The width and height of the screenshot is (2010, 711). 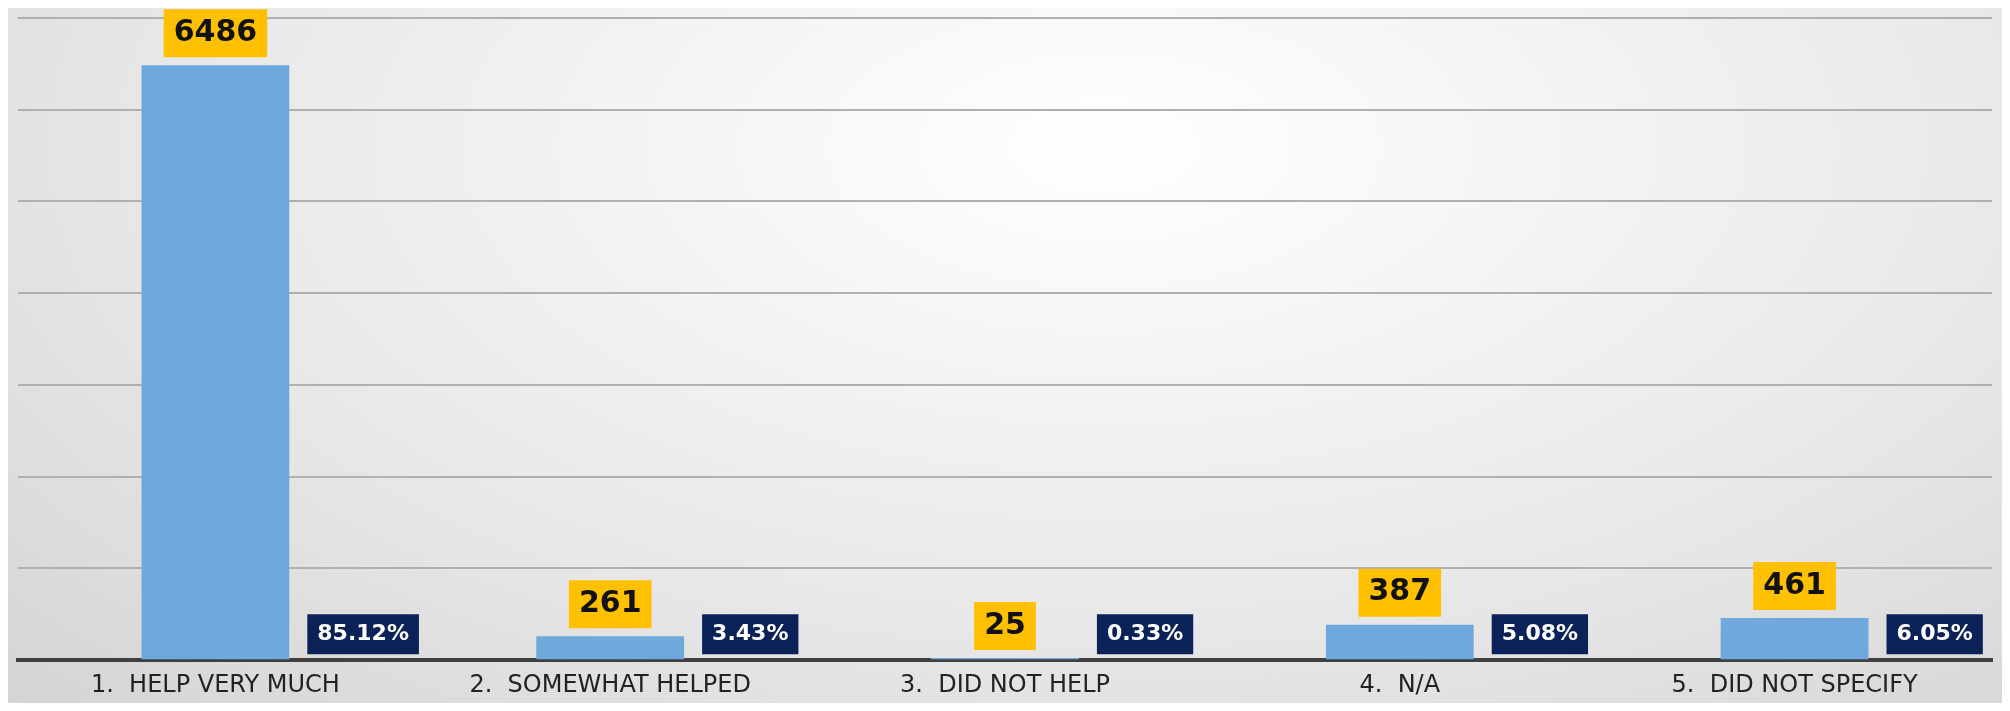 What do you see at coordinates (1400, 590) in the screenshot?
I see `data-label: 387` at bounding box center [1400, 590].